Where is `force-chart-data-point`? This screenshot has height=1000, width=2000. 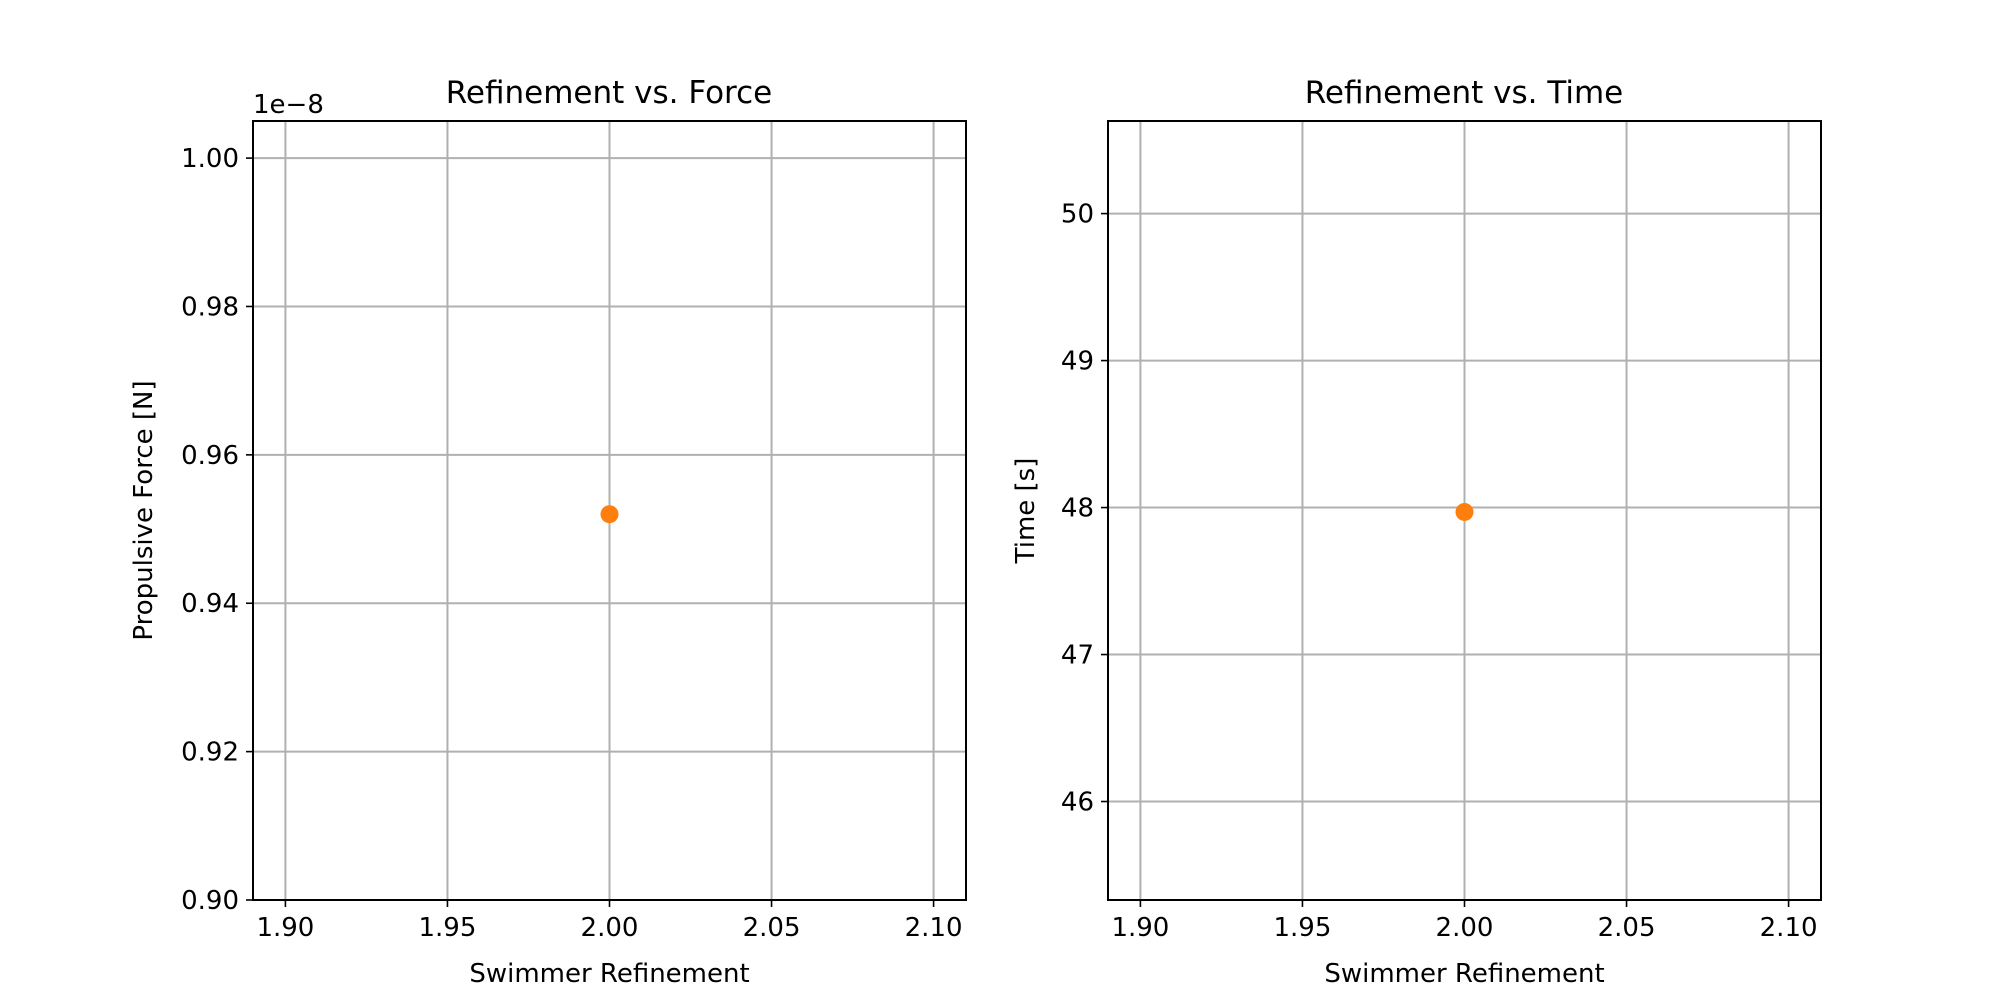 force-chart-data-point is located at coordinates (609, 514).